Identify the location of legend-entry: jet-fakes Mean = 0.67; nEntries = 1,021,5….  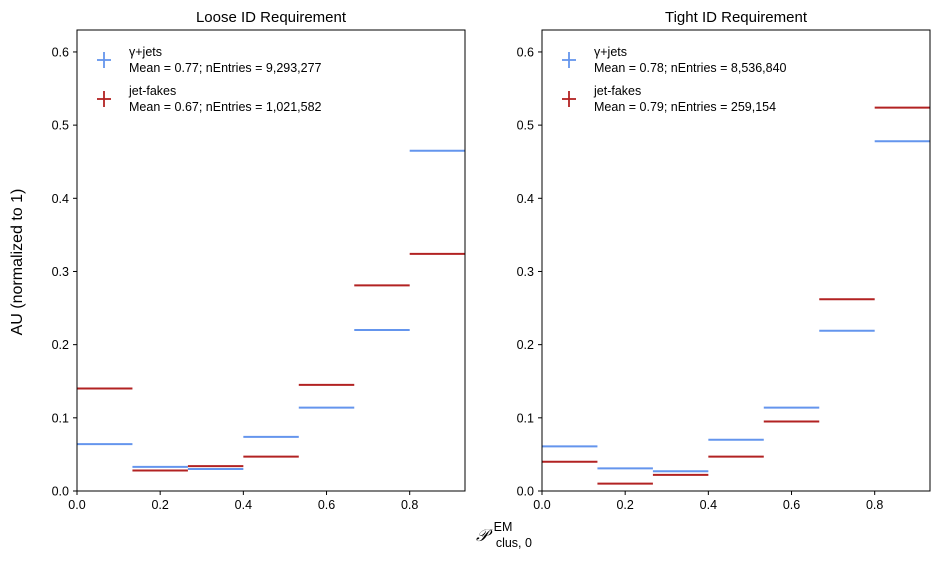
(209, 99).